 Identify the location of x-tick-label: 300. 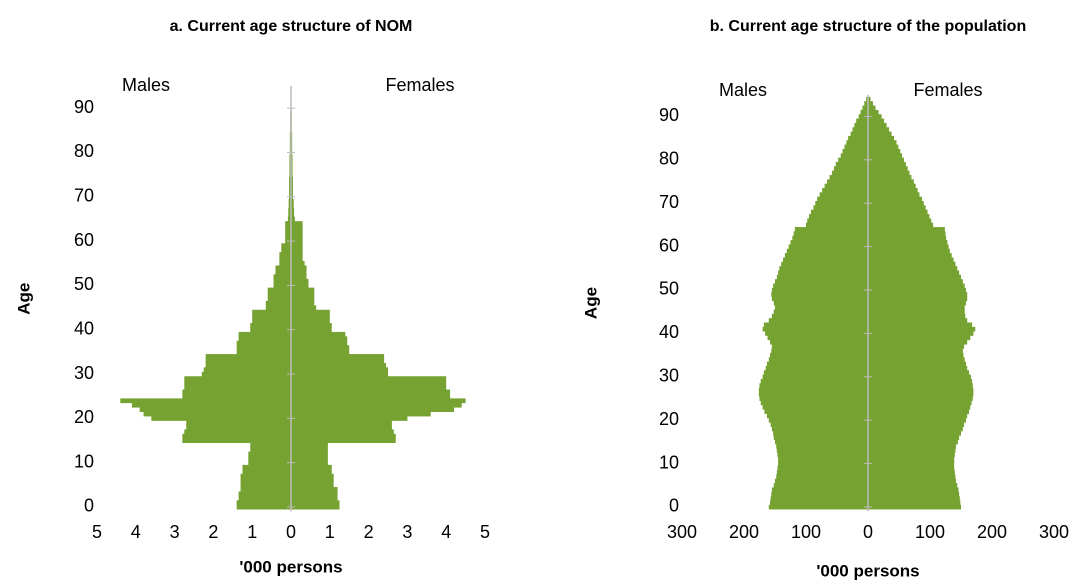
(1054, 532).